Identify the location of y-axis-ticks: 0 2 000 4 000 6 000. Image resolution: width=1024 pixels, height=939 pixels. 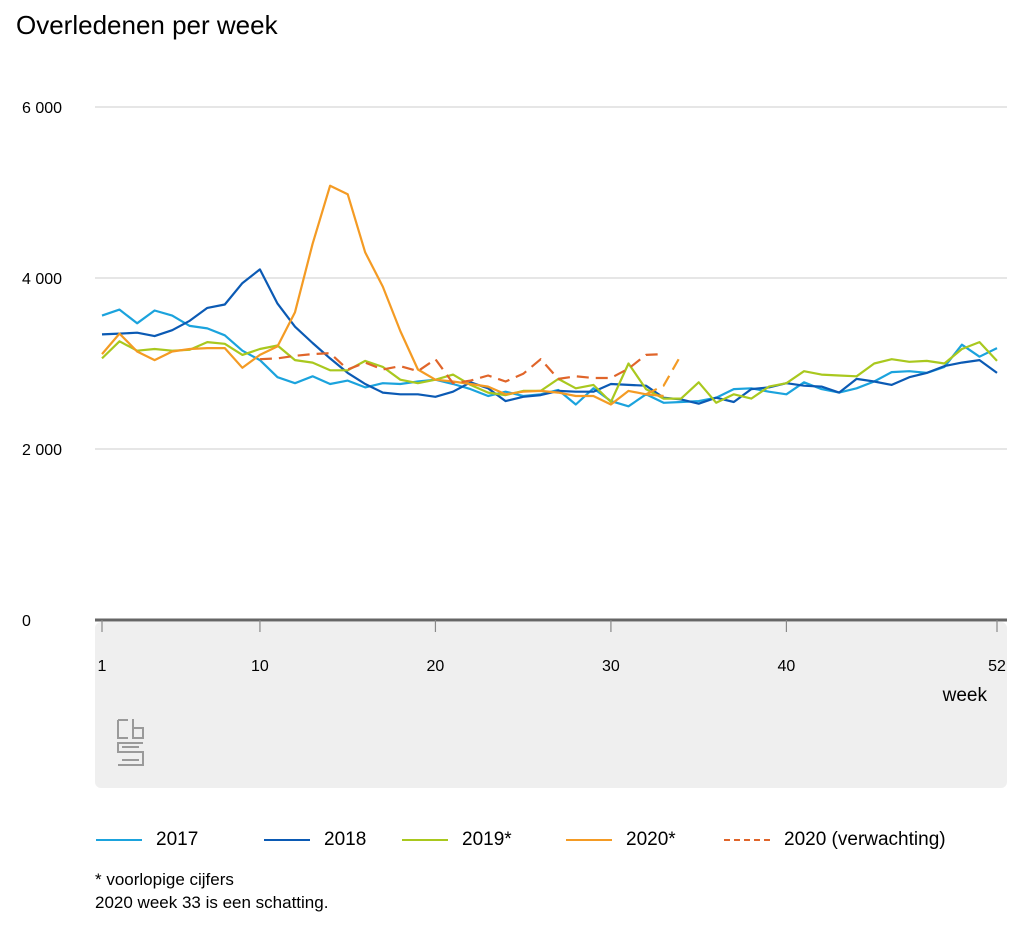
(42, 365).